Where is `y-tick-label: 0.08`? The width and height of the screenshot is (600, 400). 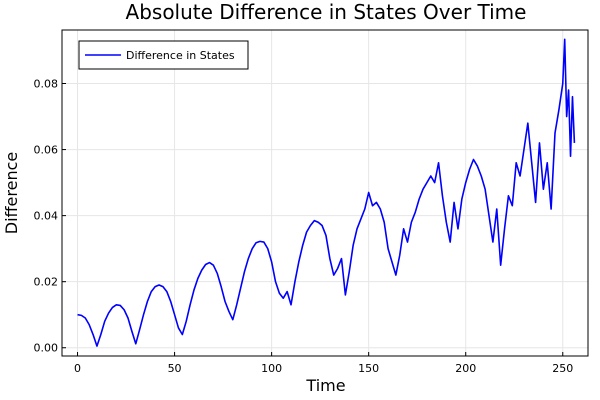 y-tick-label: 0.08 is located at coordinates (46, 84).